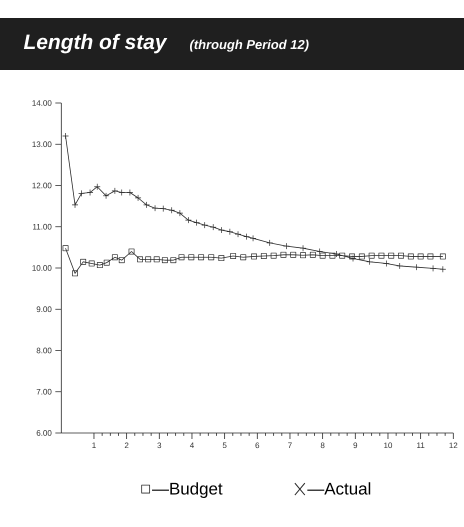 The height and width of the screenshot is (527, 464). I want to click on legend-label: —Budget, so click(187, 490).